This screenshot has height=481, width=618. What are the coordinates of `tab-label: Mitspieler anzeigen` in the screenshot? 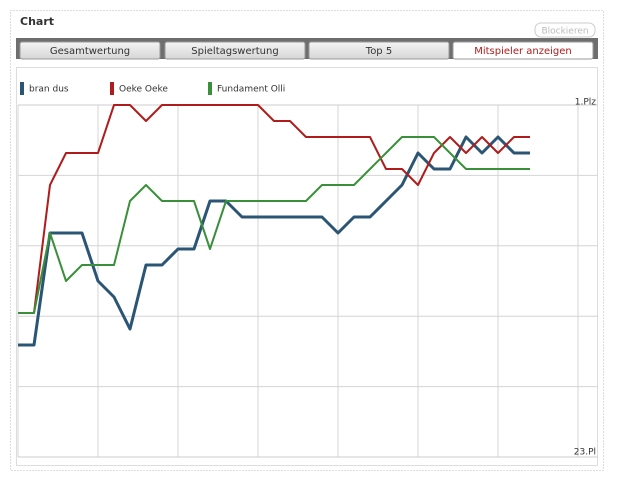 It's located at (523, 51).